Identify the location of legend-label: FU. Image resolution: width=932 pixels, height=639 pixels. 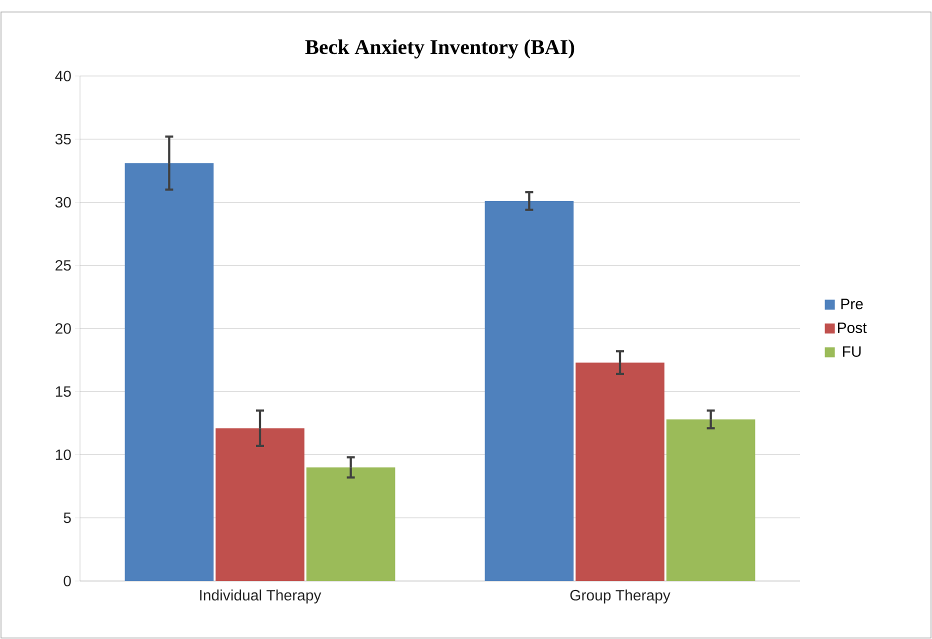
(852, 351).